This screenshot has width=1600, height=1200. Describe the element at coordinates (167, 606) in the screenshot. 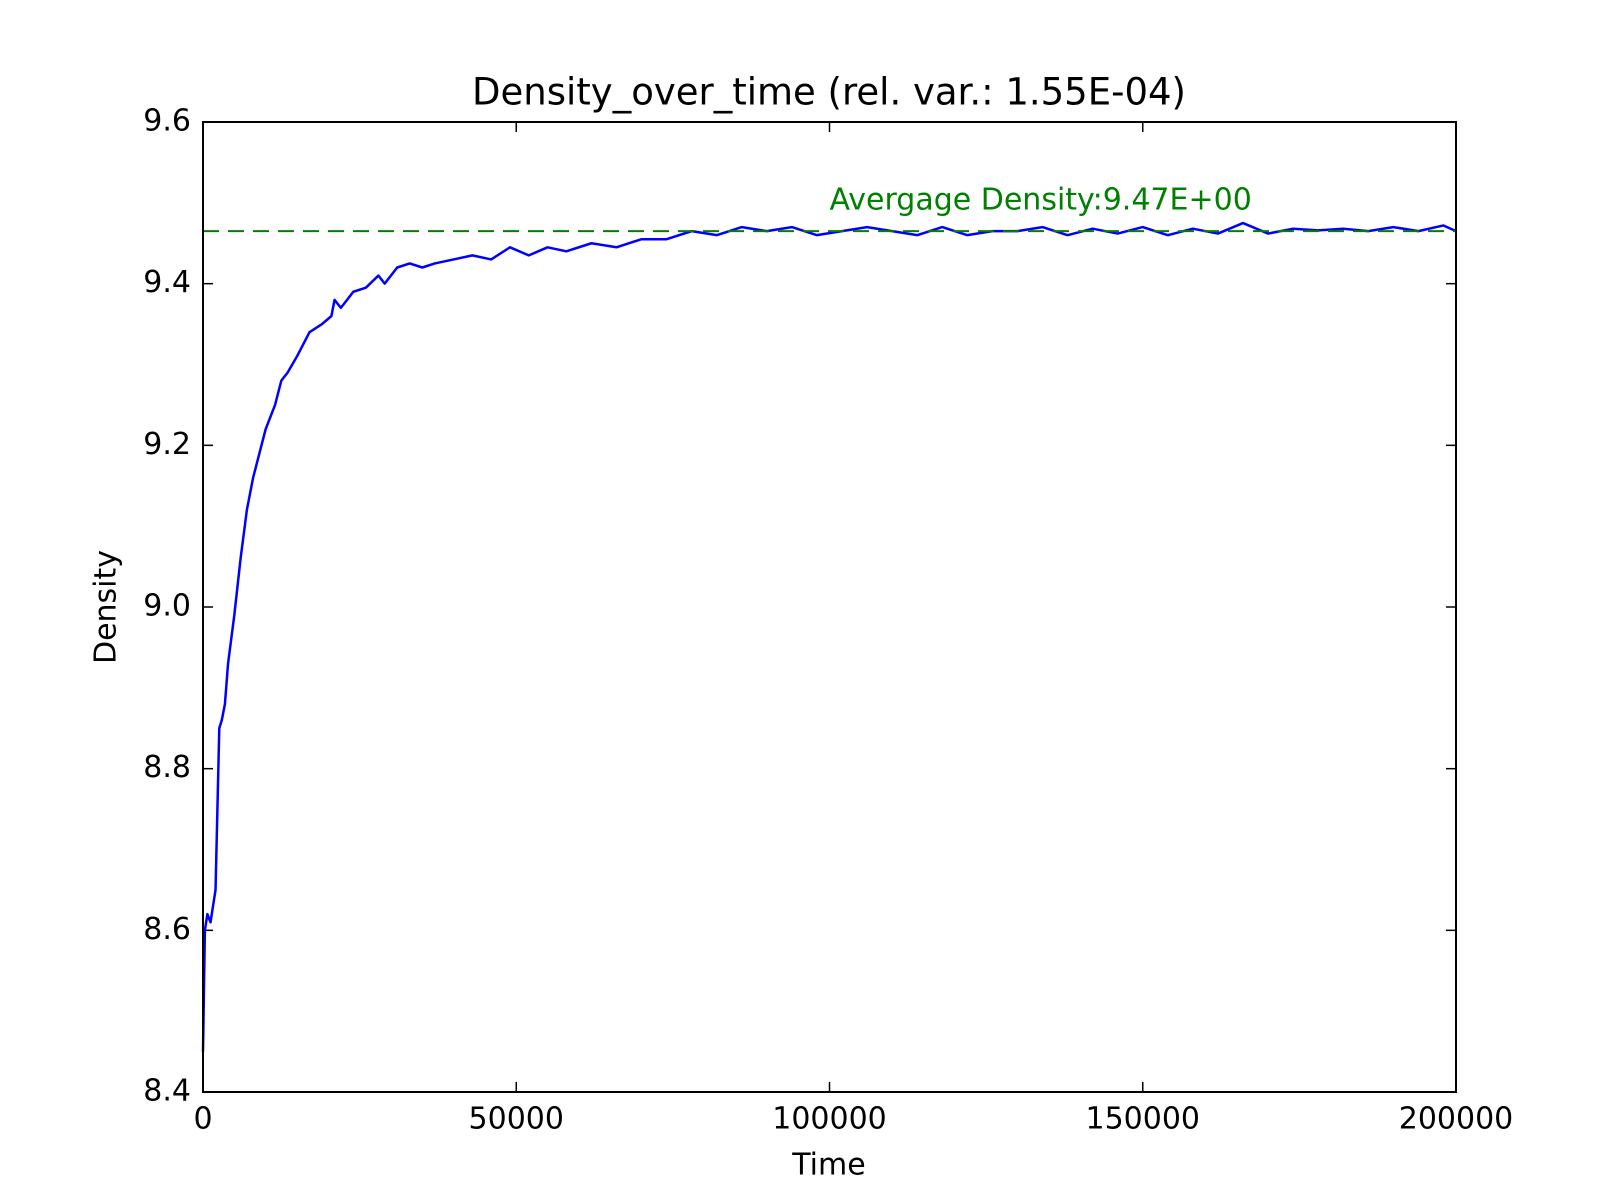

I see `y-tick-label: 9.0` at that location.